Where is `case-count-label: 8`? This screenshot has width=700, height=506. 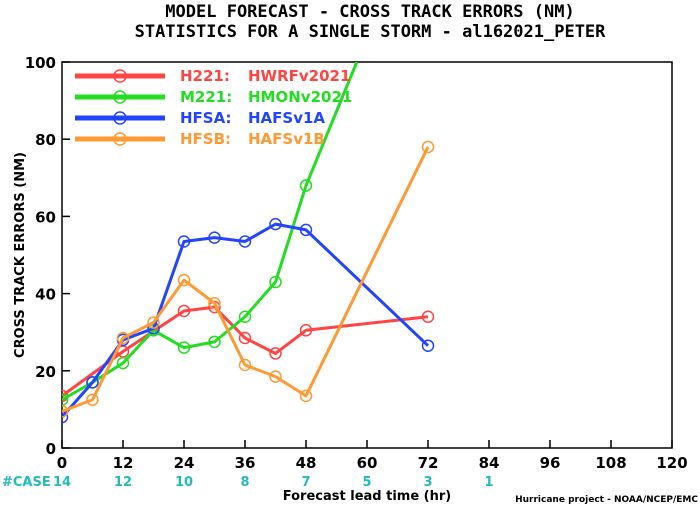 case-count-label: 8 is located at coordinates (244, 482).